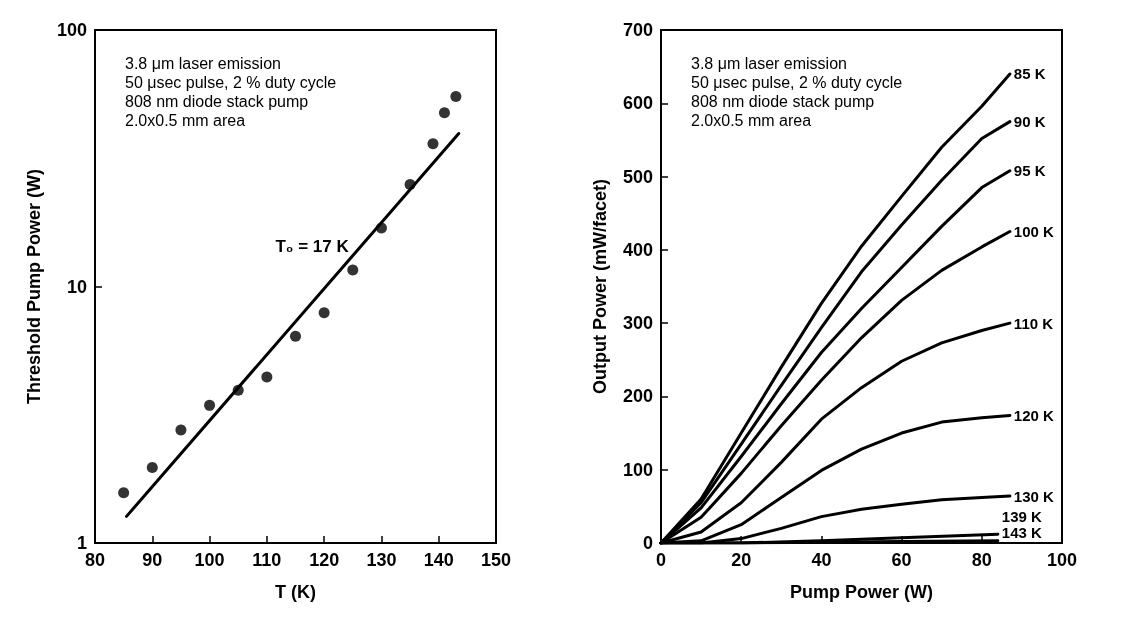 The image size is (1133, 623). I want to click on series-label: 139 K, so click(1022, 516).